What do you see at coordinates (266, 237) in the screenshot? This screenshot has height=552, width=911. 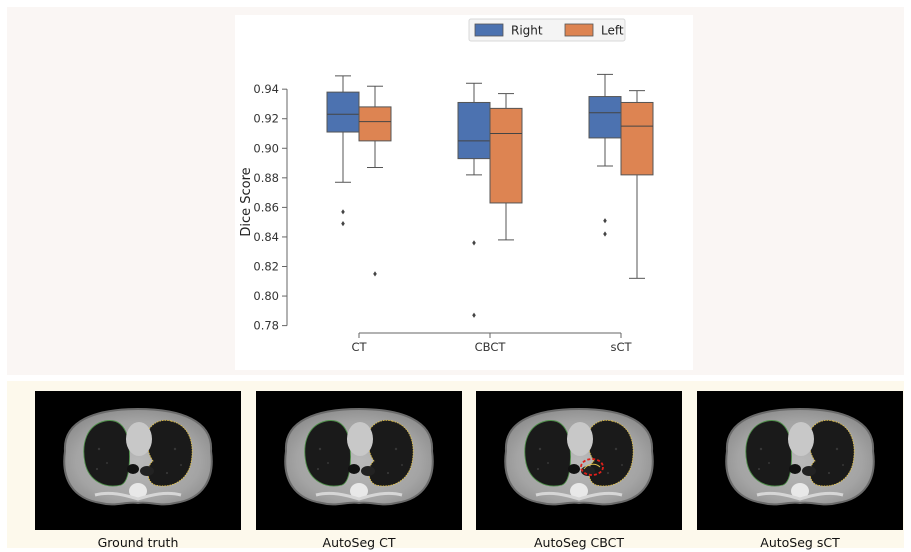 I see `y-tick-label: 0.84` at bounding box center [266, 237].